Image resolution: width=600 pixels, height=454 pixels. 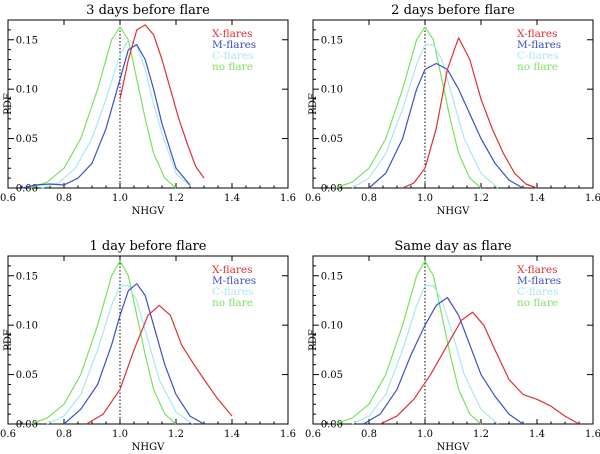 What do you see at coordinates (453, 10) in the screenshot?
I see `panel-title: 2 days before flare` at bounding box center [453, 10].